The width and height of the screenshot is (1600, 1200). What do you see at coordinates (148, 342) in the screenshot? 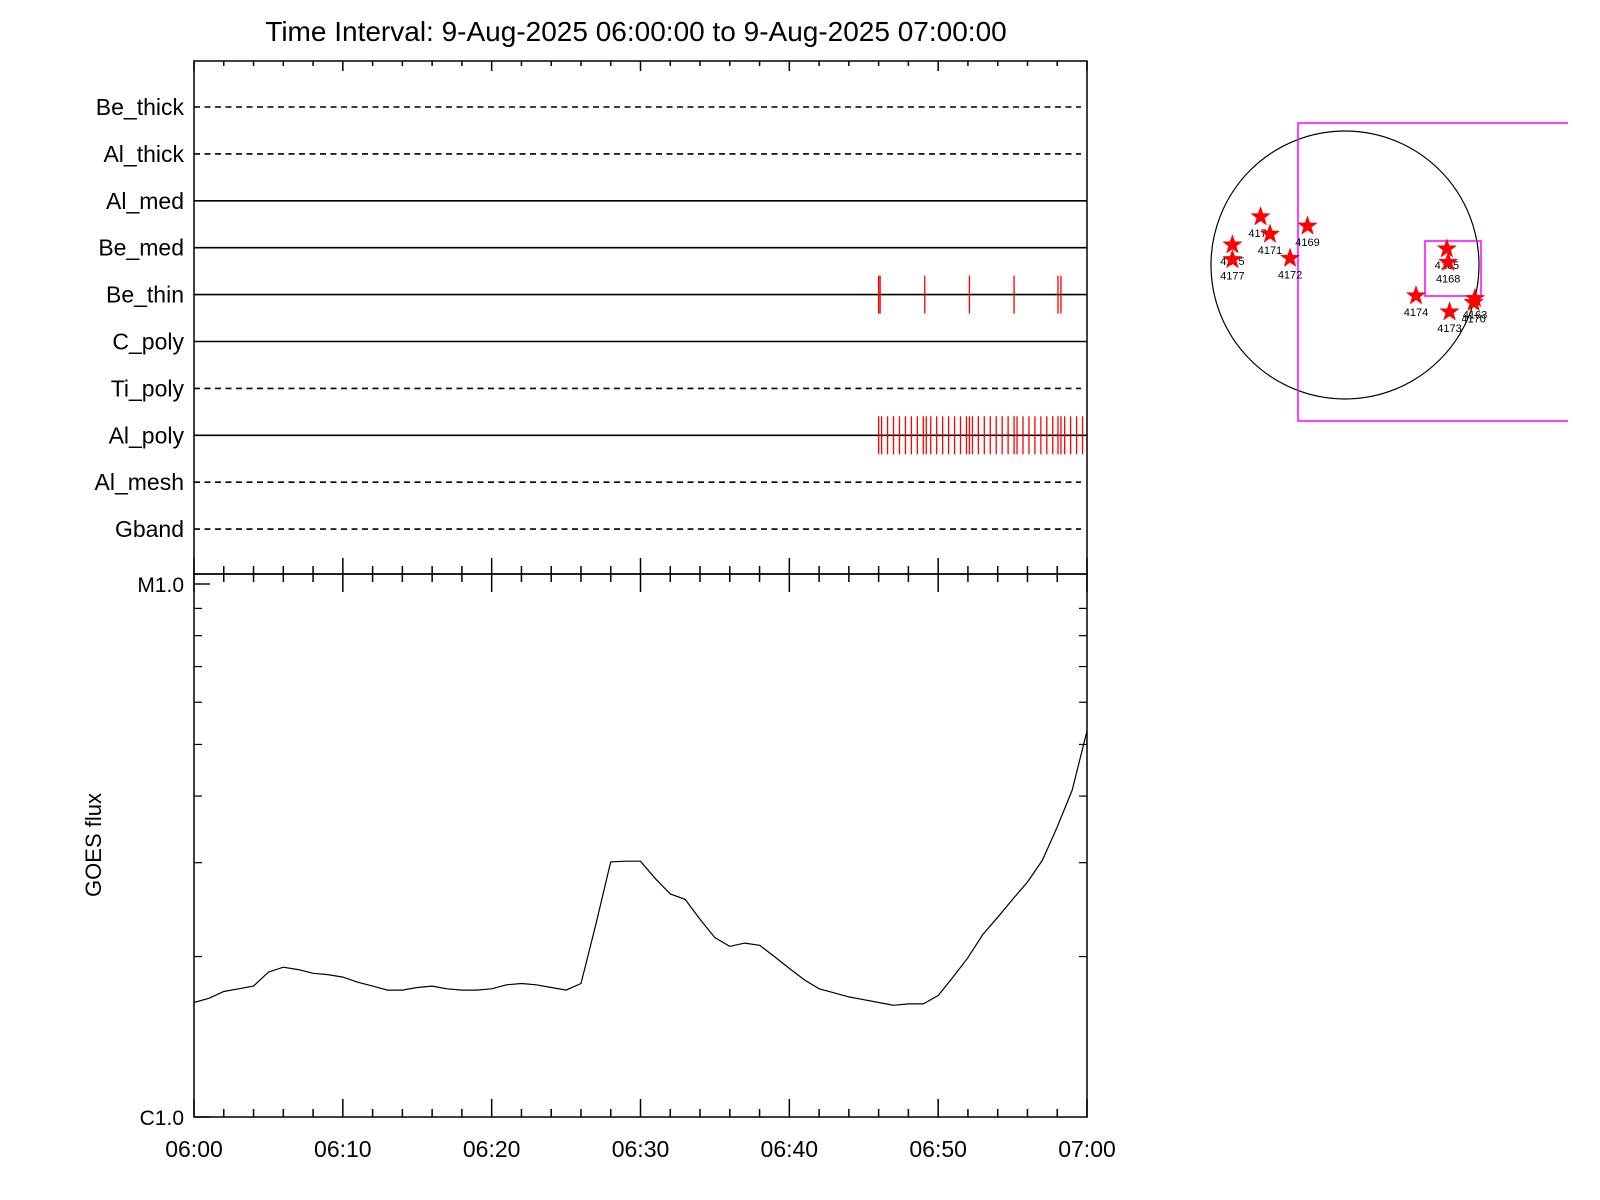
I see `filter-label-C_poly: C_poly` at bounding box center [148, 342].